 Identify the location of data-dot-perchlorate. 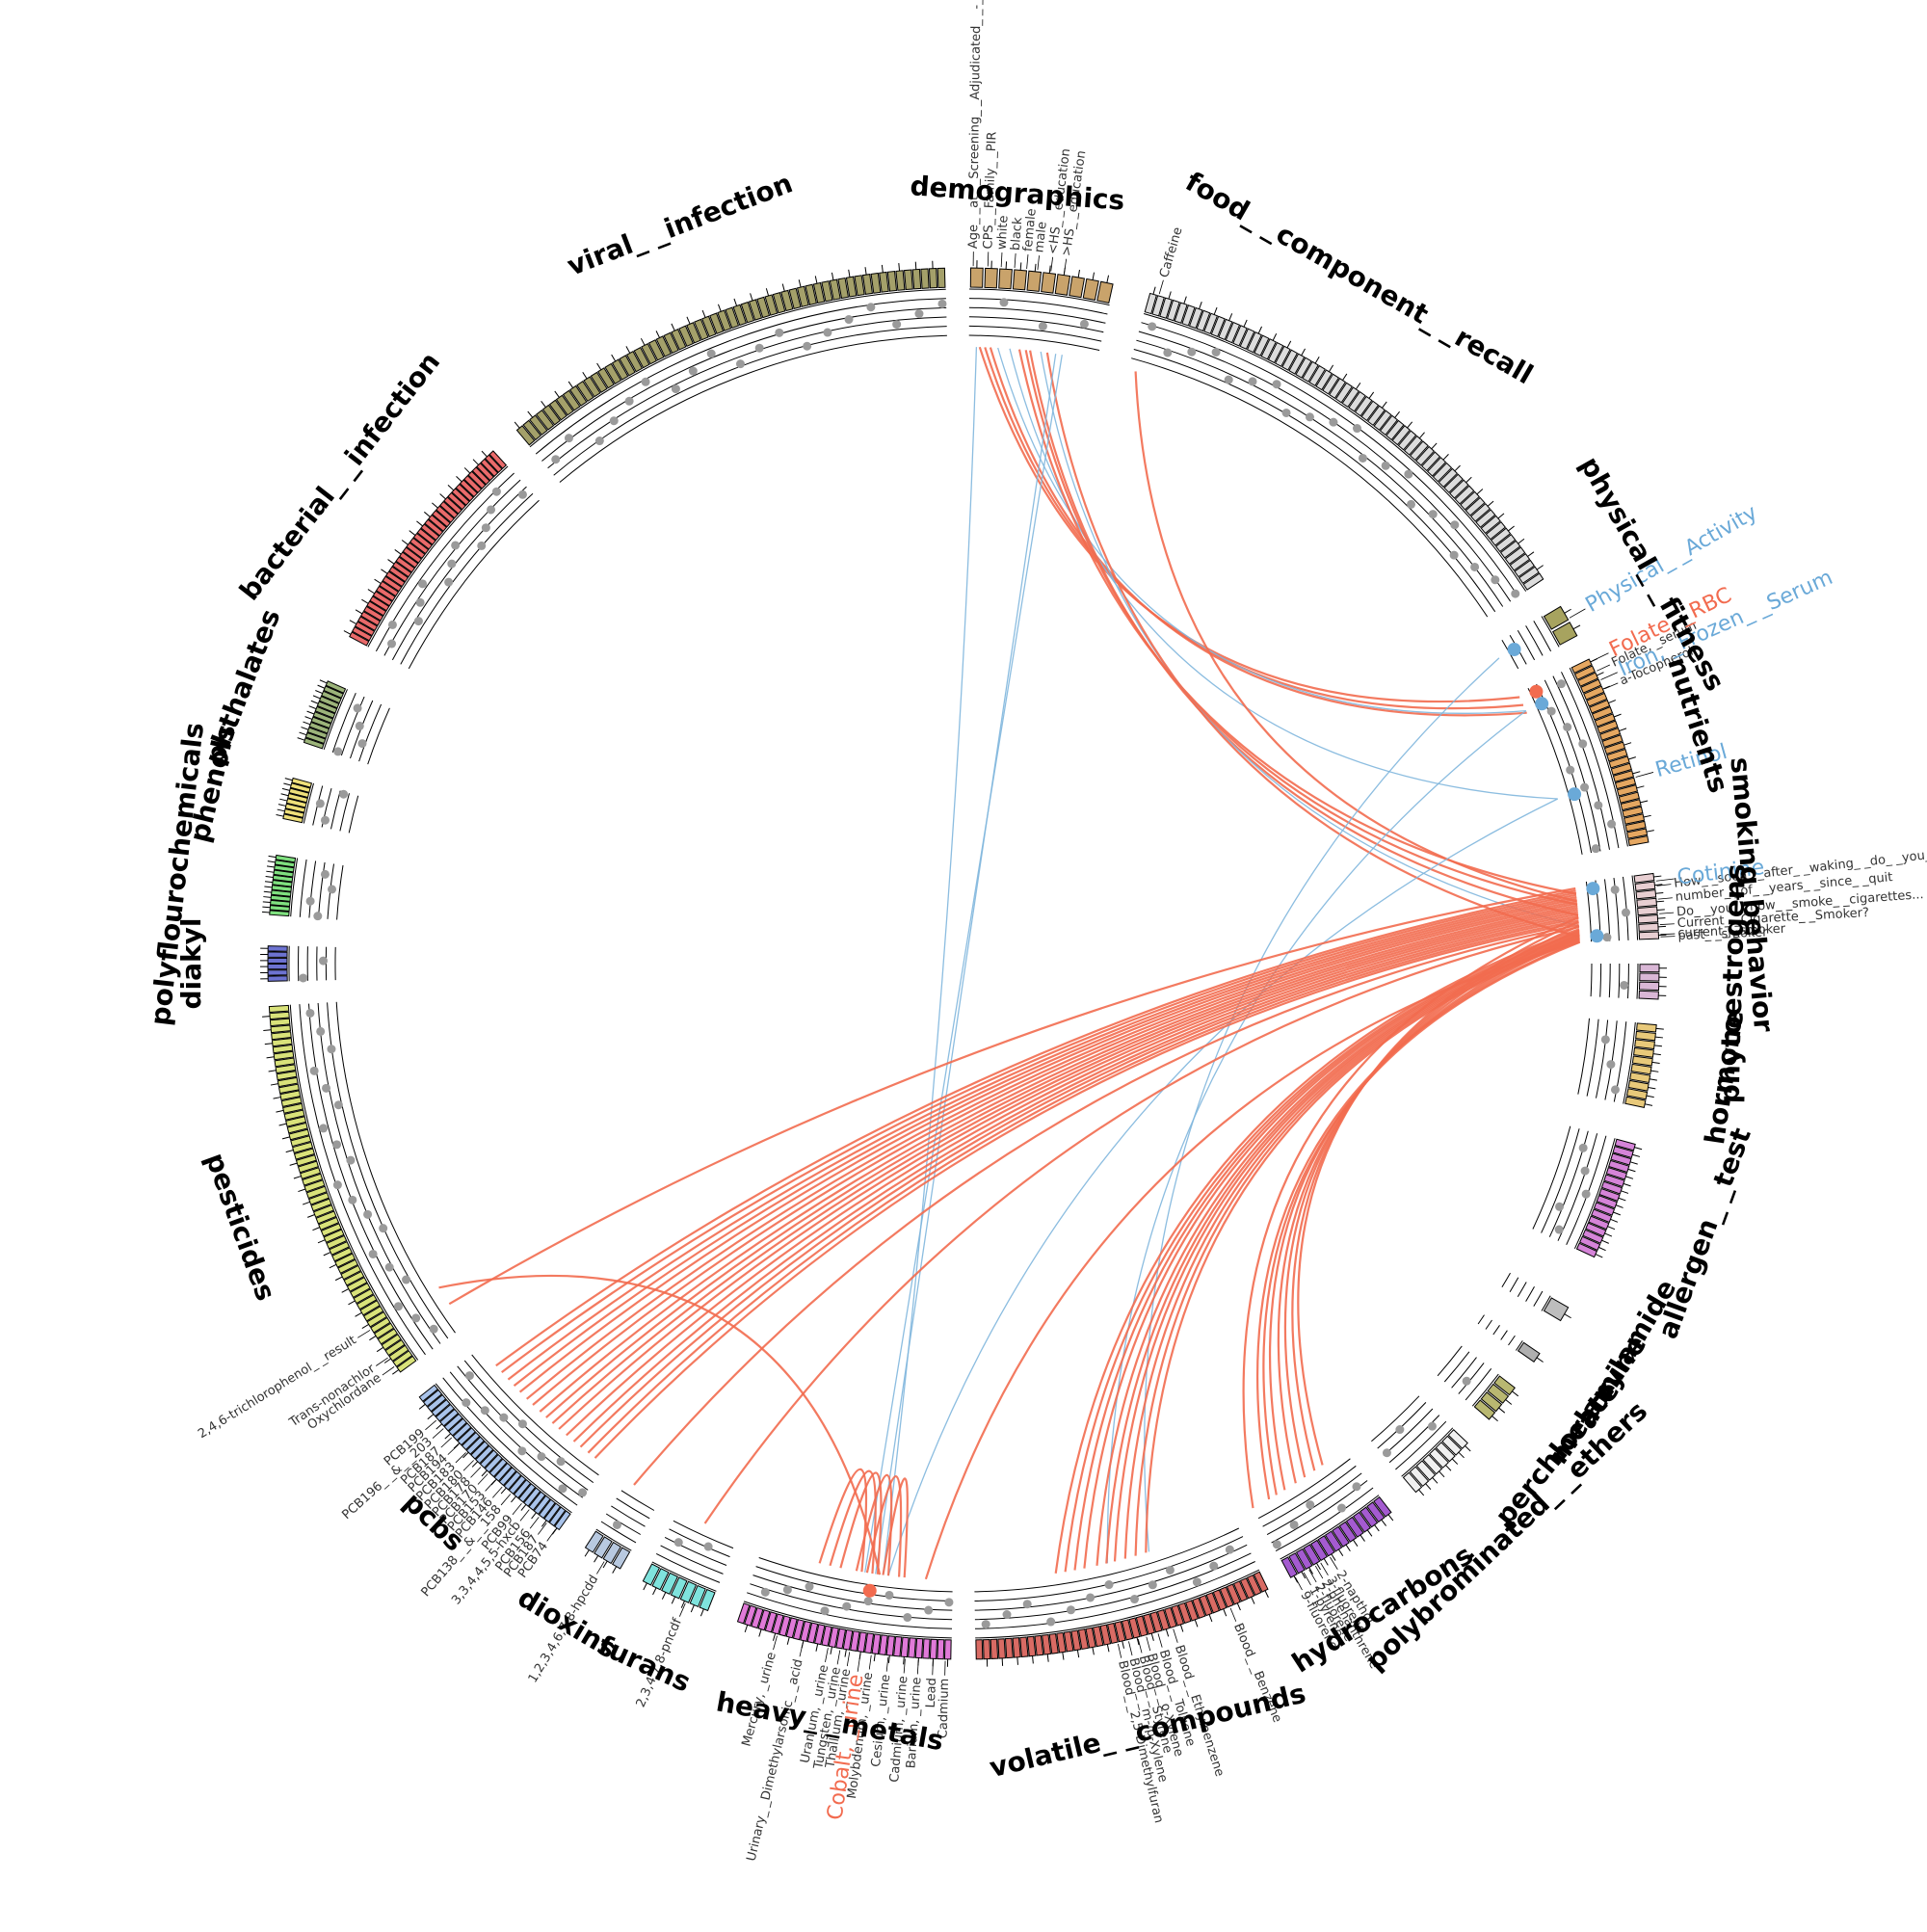
(1467, 1381).